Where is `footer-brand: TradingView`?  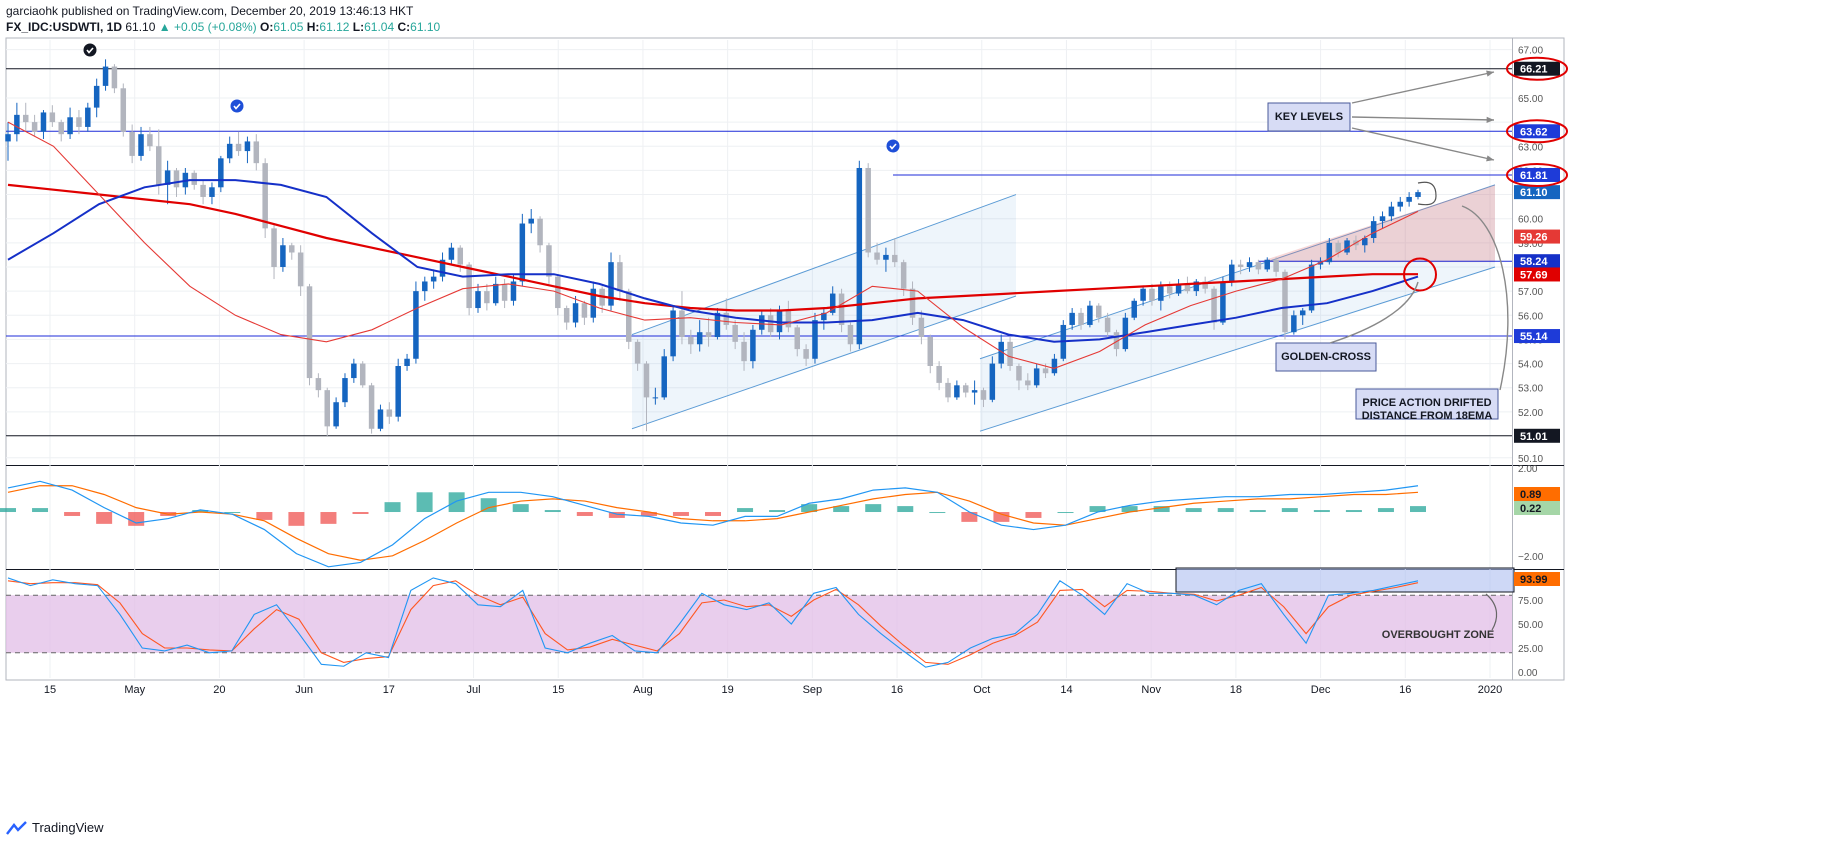 footer-brand: TradingView is located at coordinates (55, 827).